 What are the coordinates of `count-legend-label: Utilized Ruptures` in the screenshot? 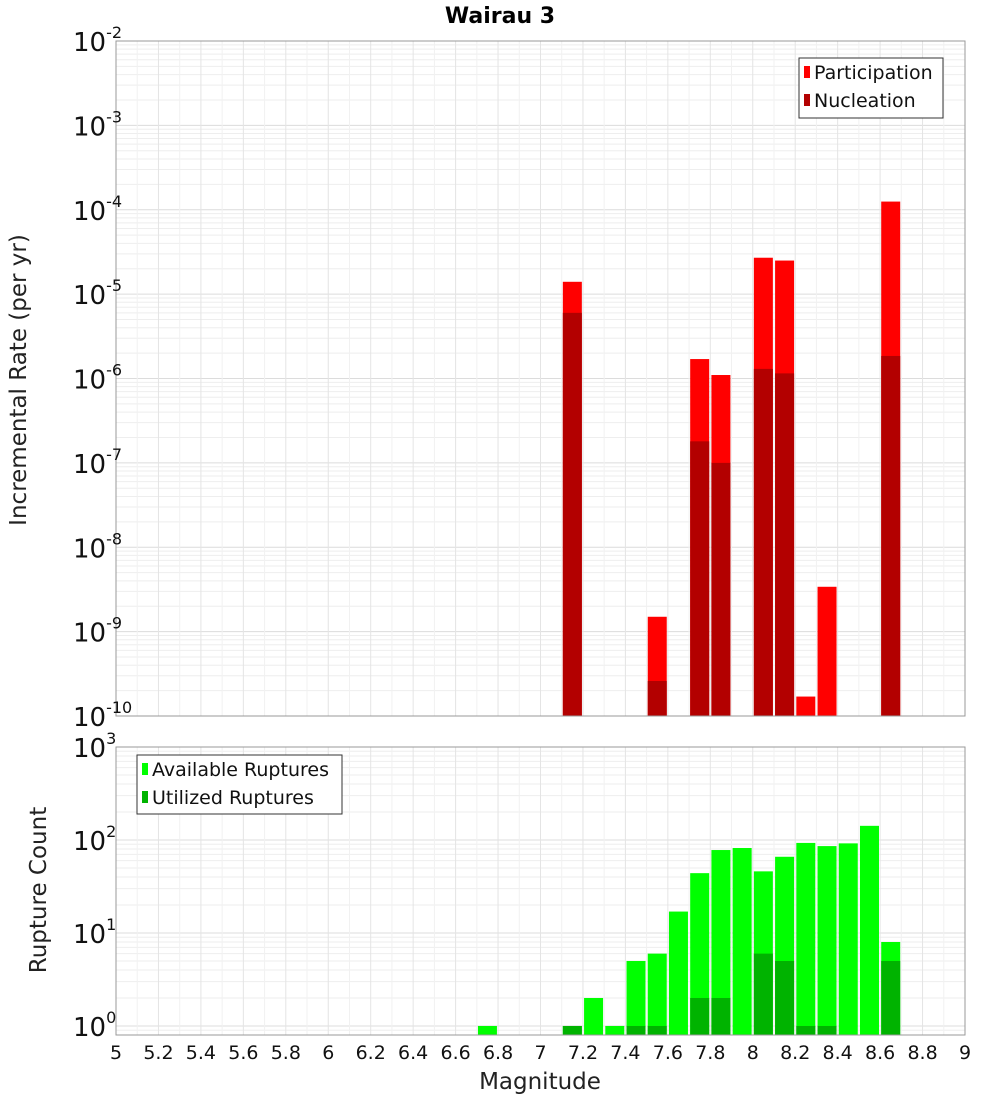 It's located at (233, 798).